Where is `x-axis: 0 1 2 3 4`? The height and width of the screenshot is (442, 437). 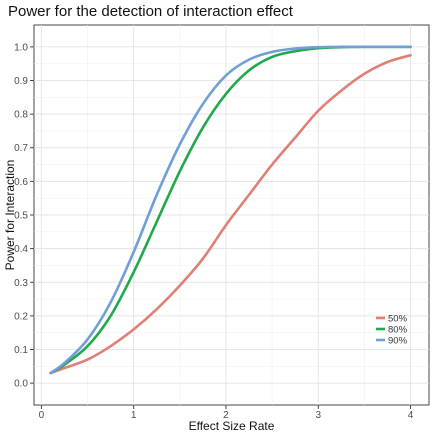
x-axis: 0 1 2 3 4 is located at coordinates (226, 413).